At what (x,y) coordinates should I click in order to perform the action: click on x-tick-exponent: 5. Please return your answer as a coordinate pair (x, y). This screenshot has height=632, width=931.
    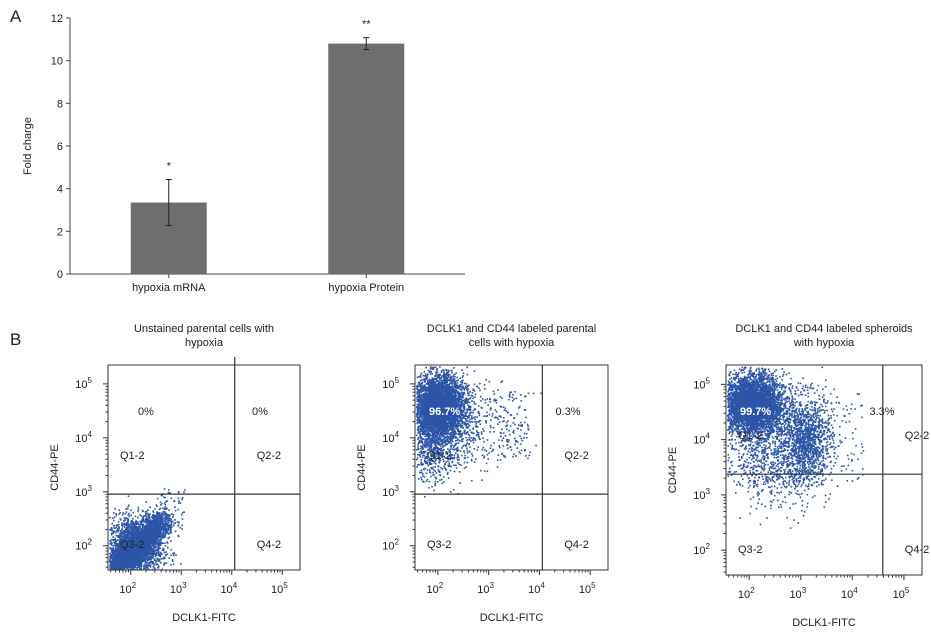
    Looking at the image, I should click on (285, 585).